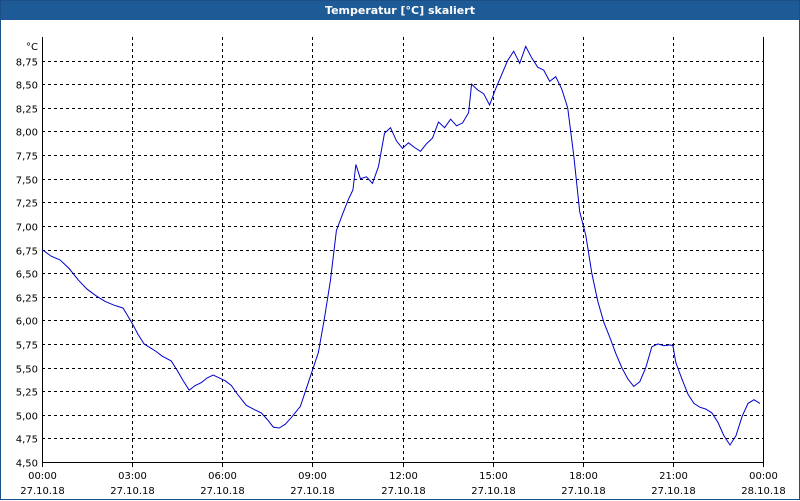 The height and width of the screenshot is (501, 800). I want to click on x-tick-time: 03:00, so click(132, 476).